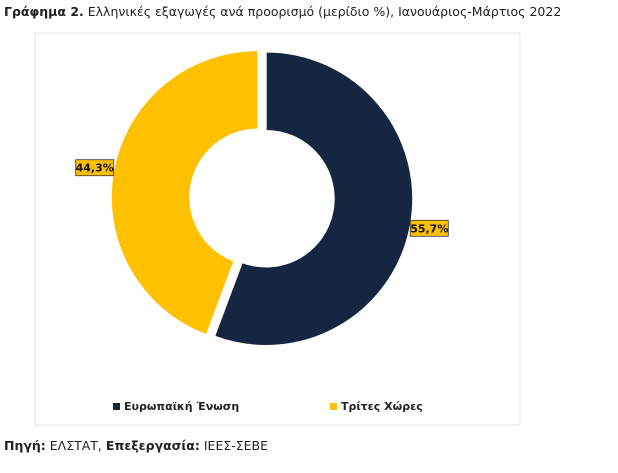  I want to click on data-label: 44,3%, so click(95, 168).